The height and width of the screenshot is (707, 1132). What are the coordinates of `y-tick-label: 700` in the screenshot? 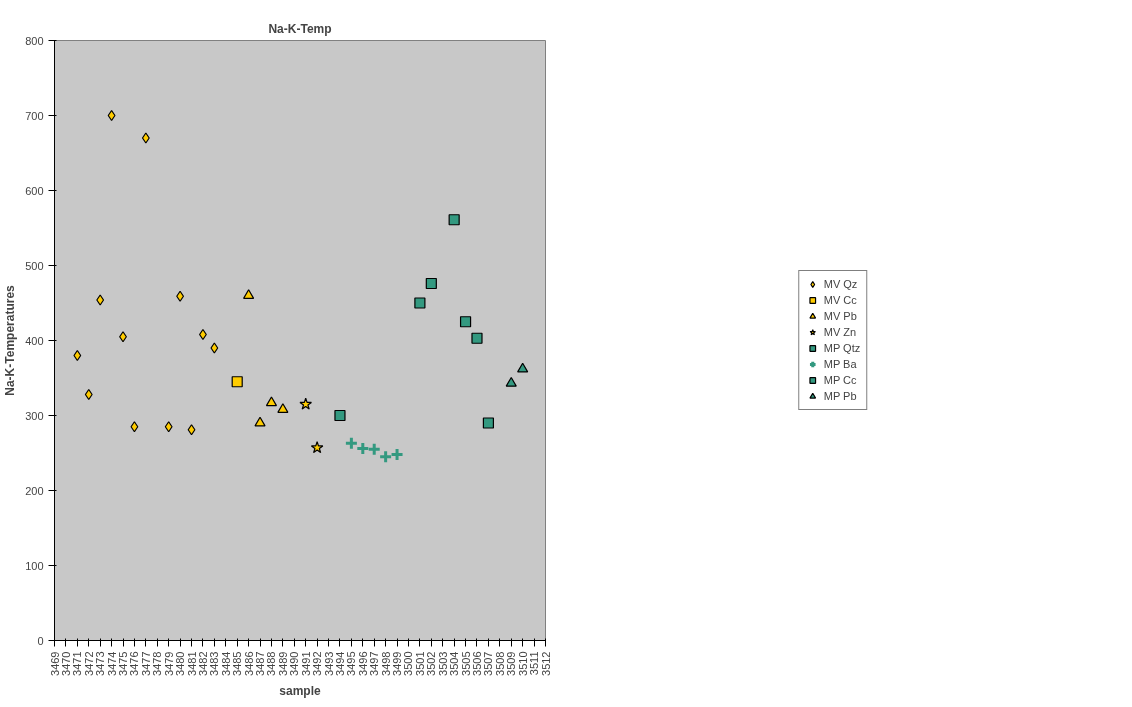 It's located at (34, 115).